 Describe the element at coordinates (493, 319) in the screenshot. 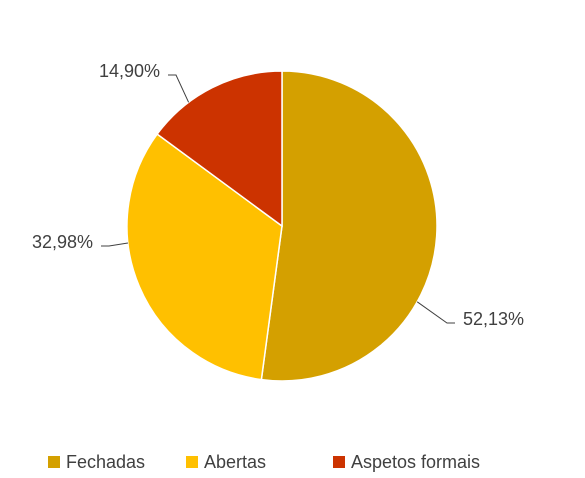

I see `data-label: 52,13%` at that location.